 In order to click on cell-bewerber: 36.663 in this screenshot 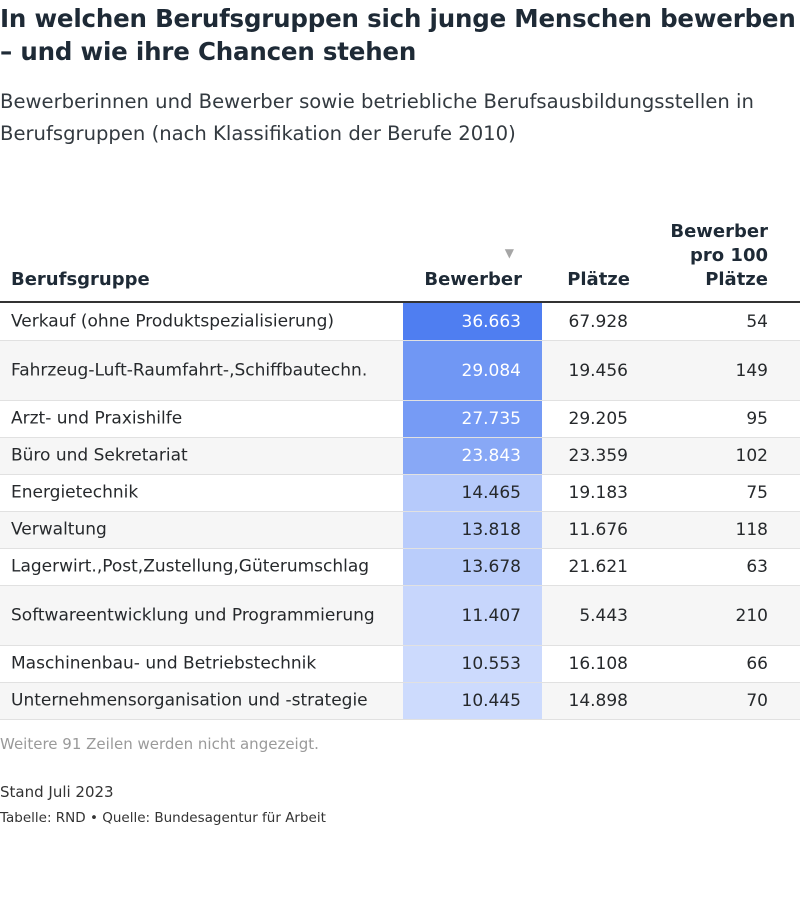, I will do `click(472, 321)`.